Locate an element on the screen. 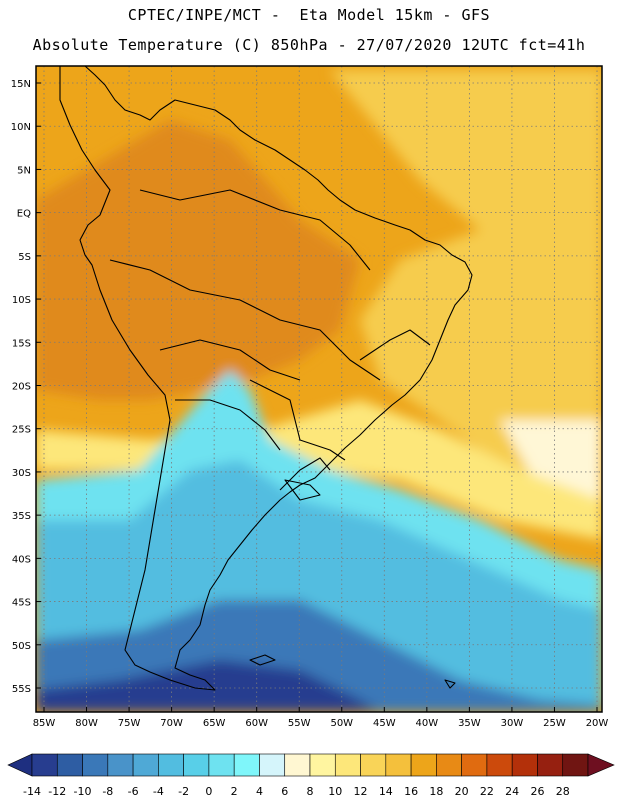  lat-label: 15S is located at coordinates (21, 343).